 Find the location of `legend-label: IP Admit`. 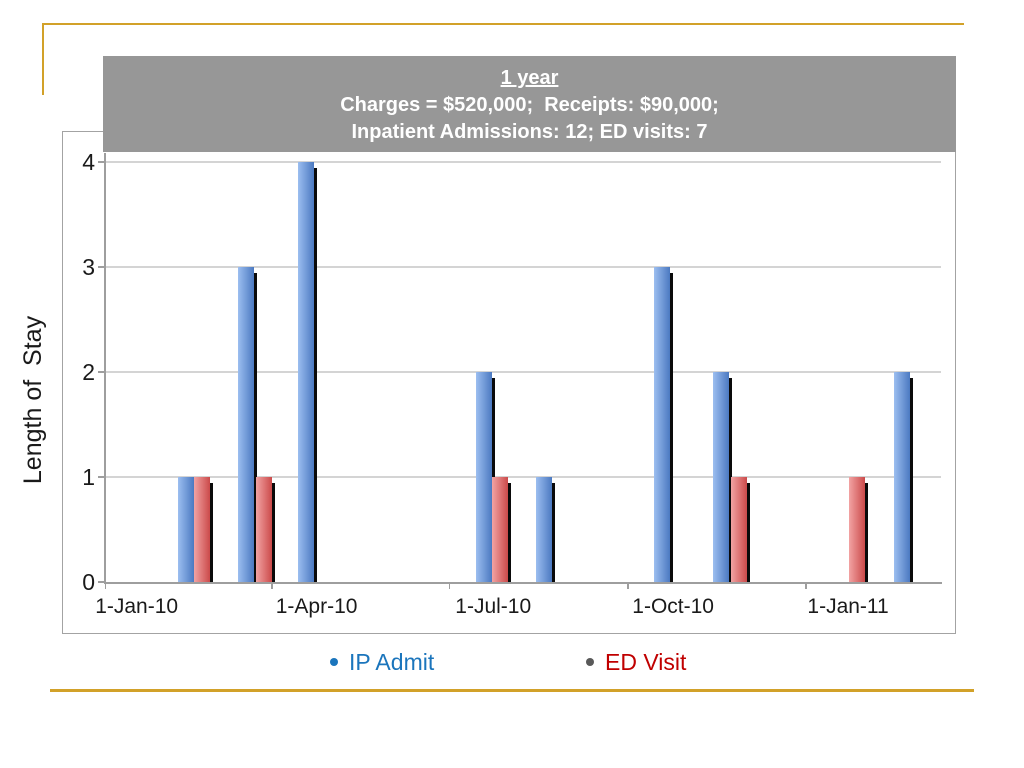

legend-label: IP Admit is located at coordinates (392, 662).